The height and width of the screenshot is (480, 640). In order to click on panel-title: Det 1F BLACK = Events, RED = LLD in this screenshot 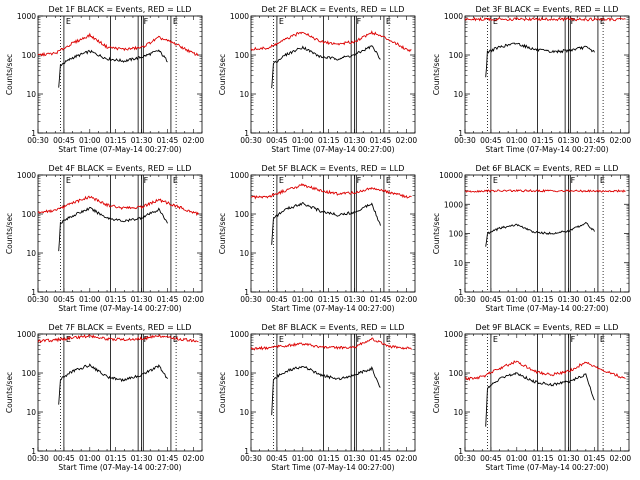, I will do `click(120, 9)`.